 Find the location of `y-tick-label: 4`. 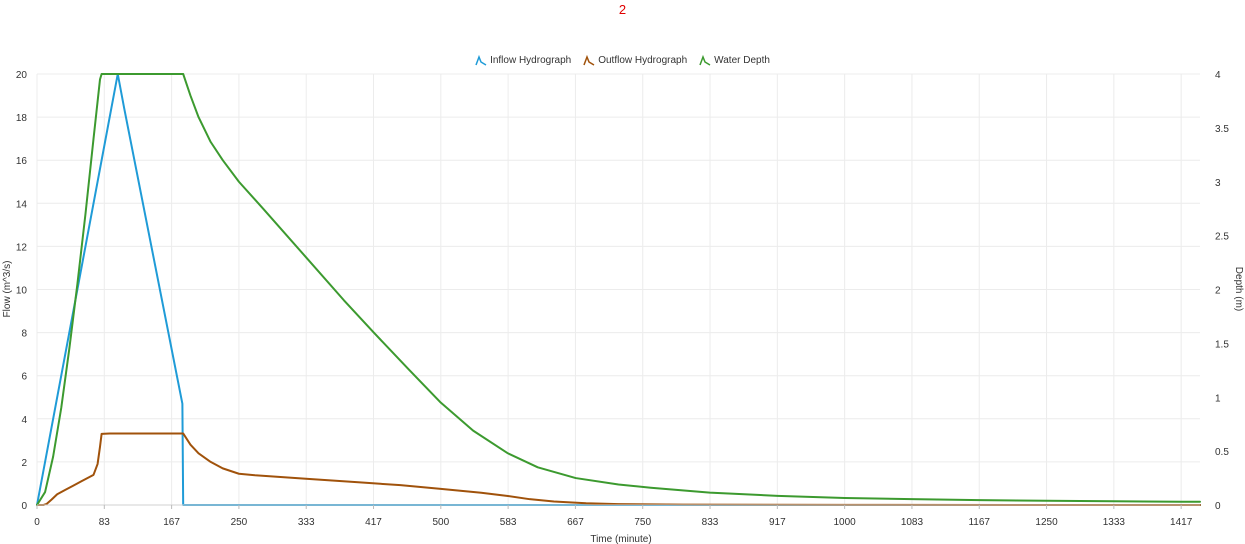

y-tick-label: 4 is located at coordinates (24, 420).